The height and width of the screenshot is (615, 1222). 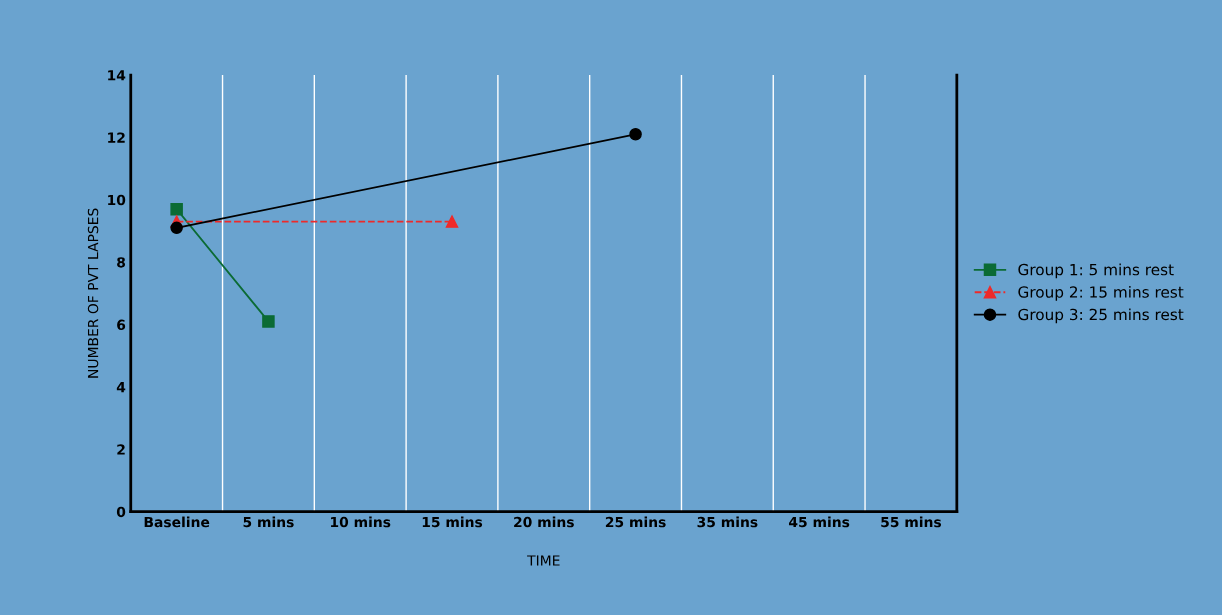 I want to click on x-tick-label: 20 mins, so click(x=544, y=522).